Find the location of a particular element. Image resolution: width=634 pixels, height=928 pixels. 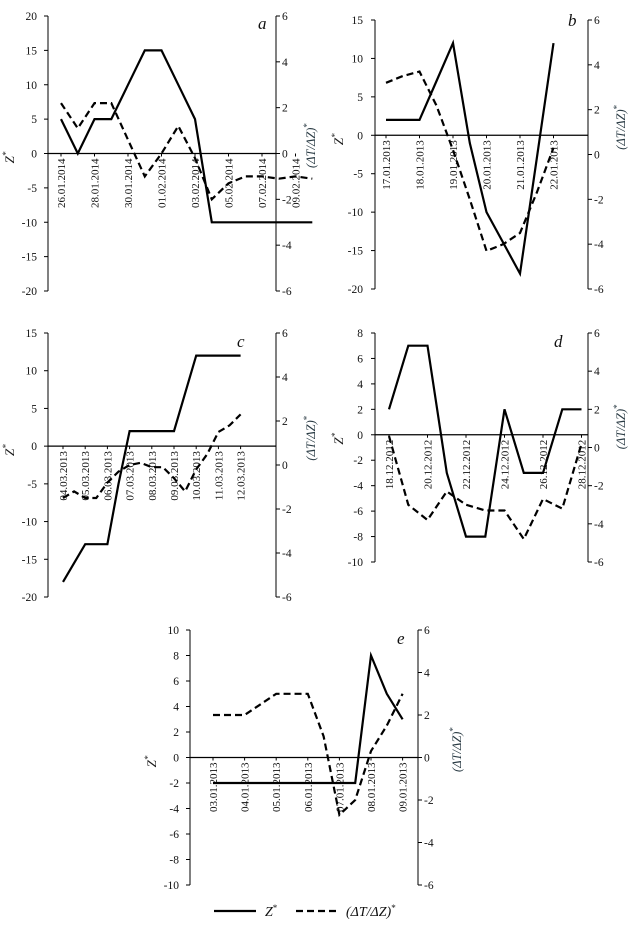

right-axis-title-sup: * is located at coordinates (453, 729).